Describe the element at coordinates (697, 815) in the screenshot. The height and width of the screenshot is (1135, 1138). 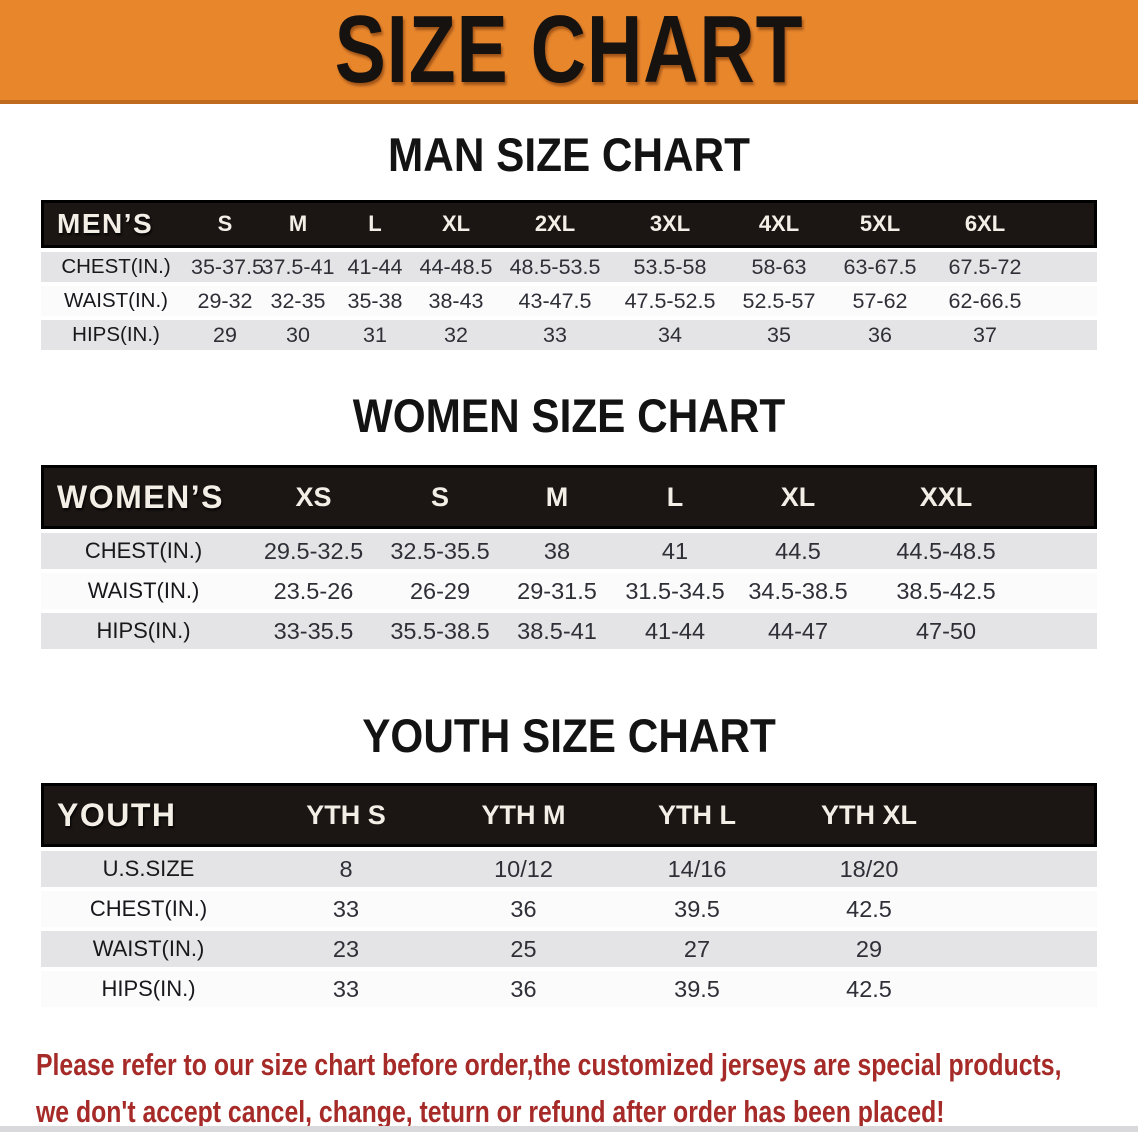
I see `size-column-header: YTH L` at that location.